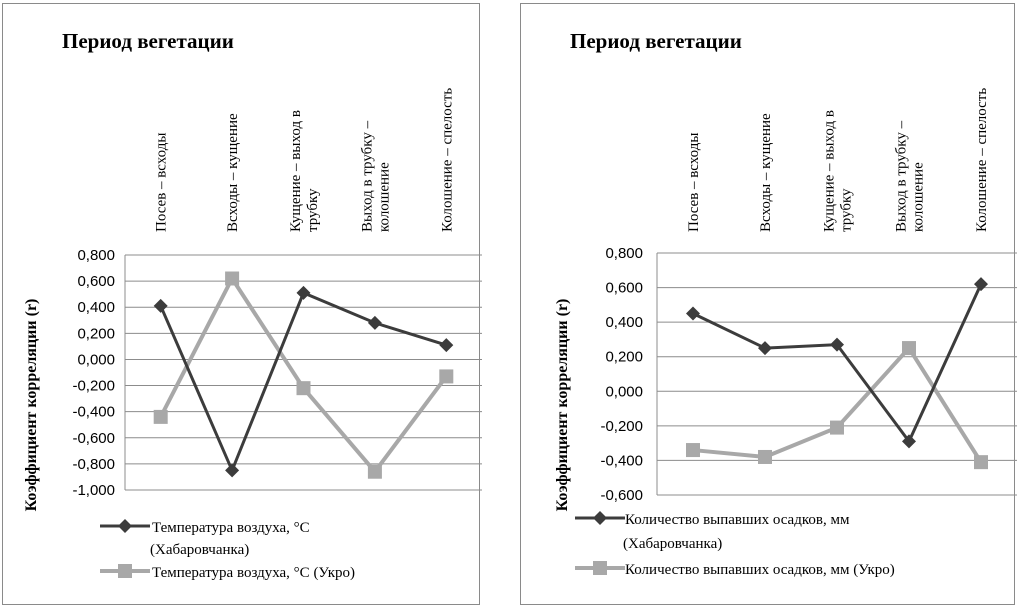 The height and width of the screenshot is (607, 1017). Describe the element at coordinates (737, 520) in the screenshot. I see `legend-label: Количество выпавших осадков, мм` at that location.